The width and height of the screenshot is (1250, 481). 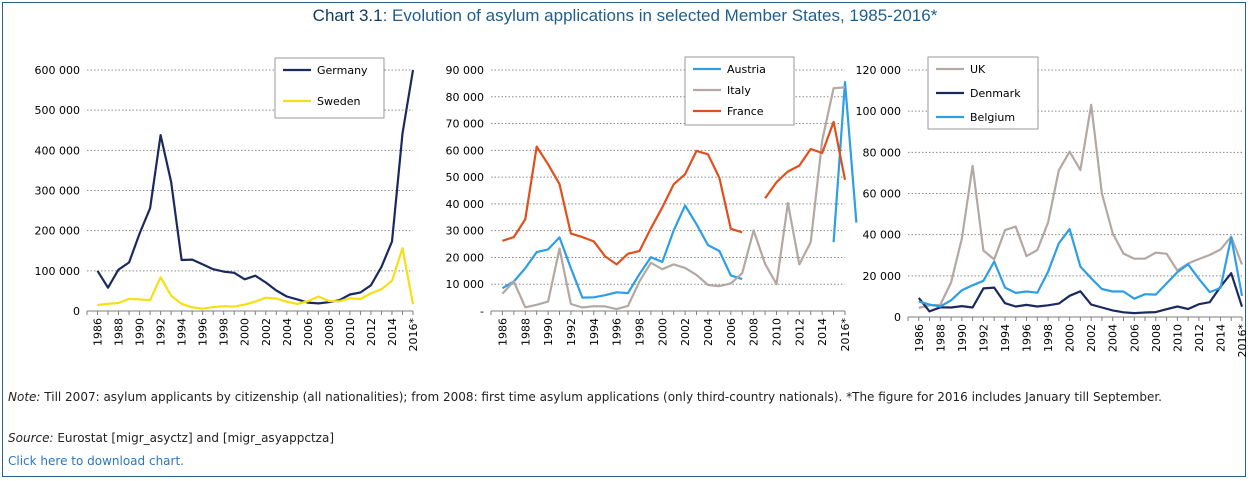 What do you see at coordinates (482, 311) in the screenshot?
I see `y-tick-label: -` at bounding box center [482, 311].